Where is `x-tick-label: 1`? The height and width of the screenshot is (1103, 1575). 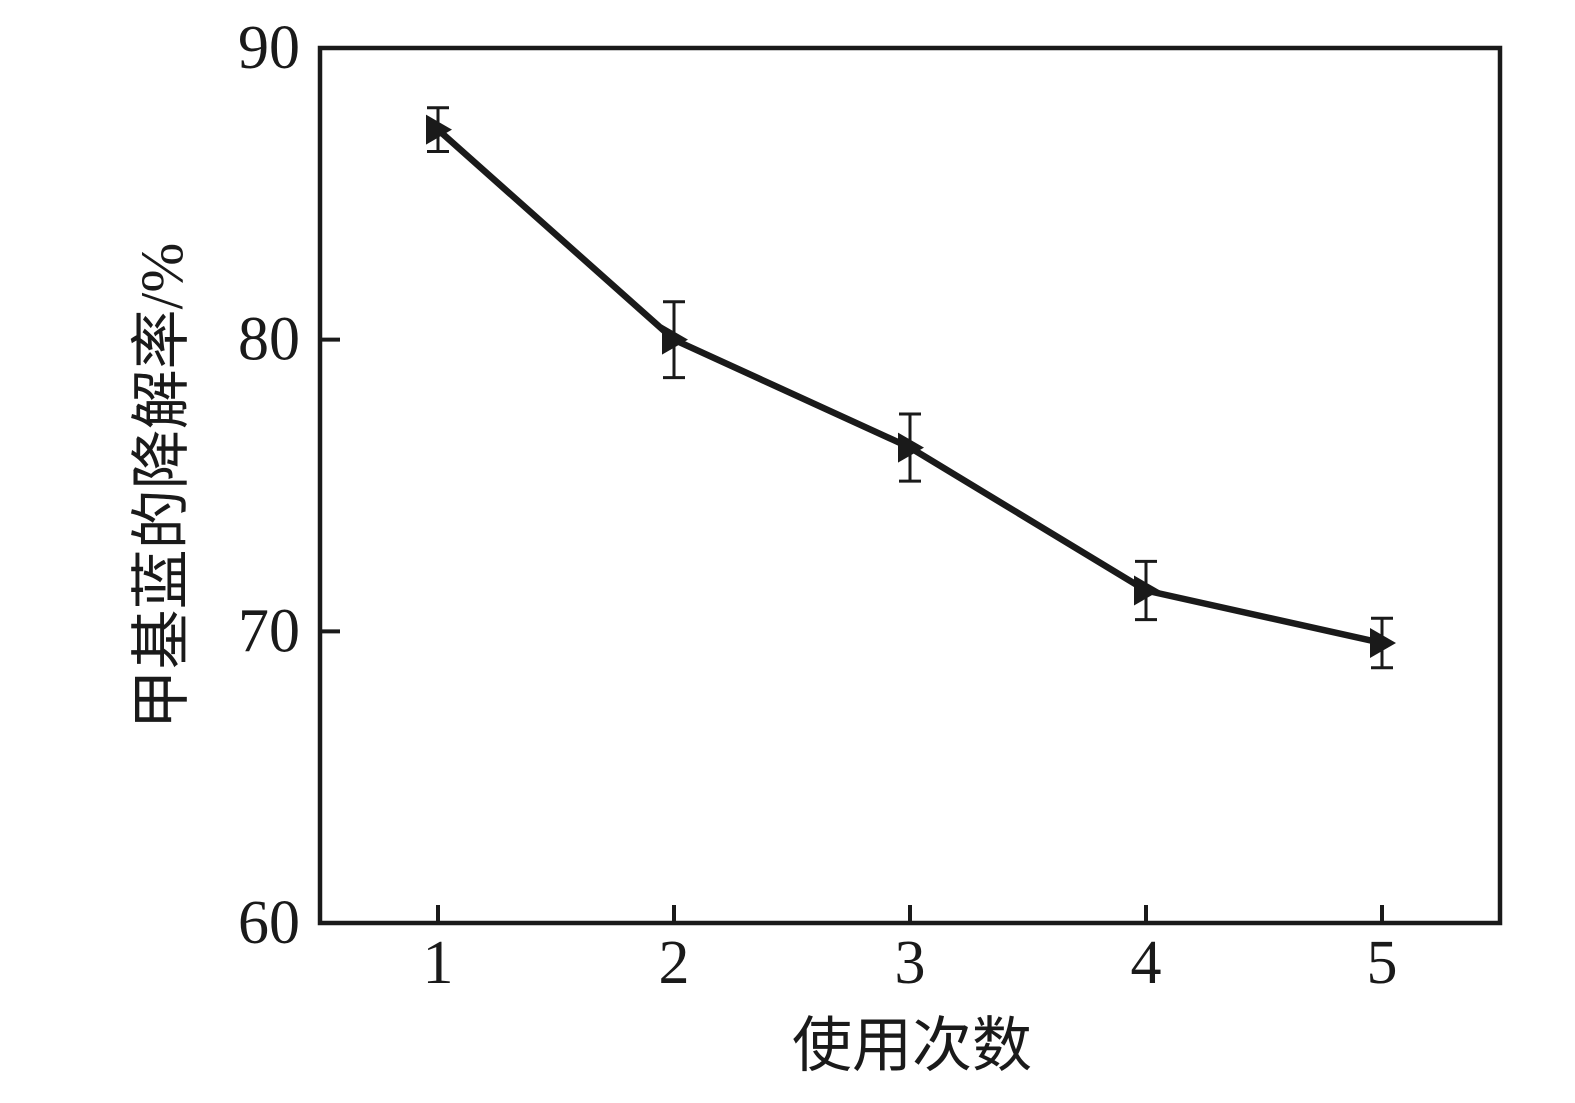
x-tick-label: 1 is located at coordinates (438, 963).